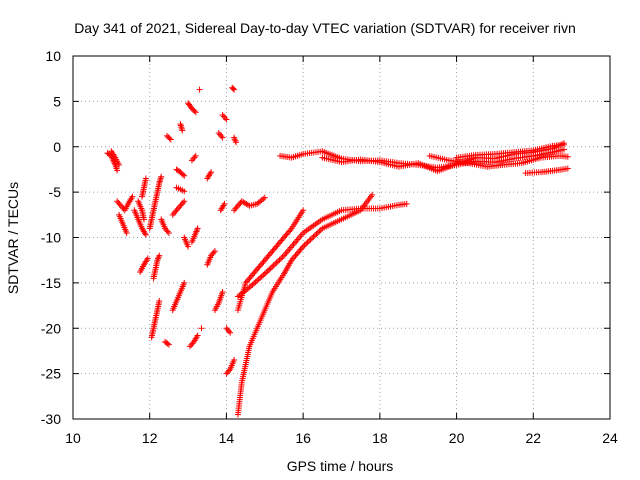  What do you see at coordinates (610, 438) in the screenshot?
I see `x-tick-label: 24` at bounding box center [610, 438].